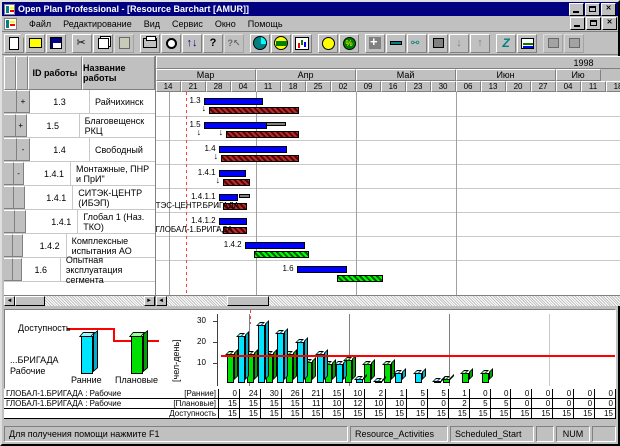 The image size is (620, 446). What do you see at coordinates (171, 43) in the screenshot?
I see `print-preview-icon` at bounding box center [171, 43].